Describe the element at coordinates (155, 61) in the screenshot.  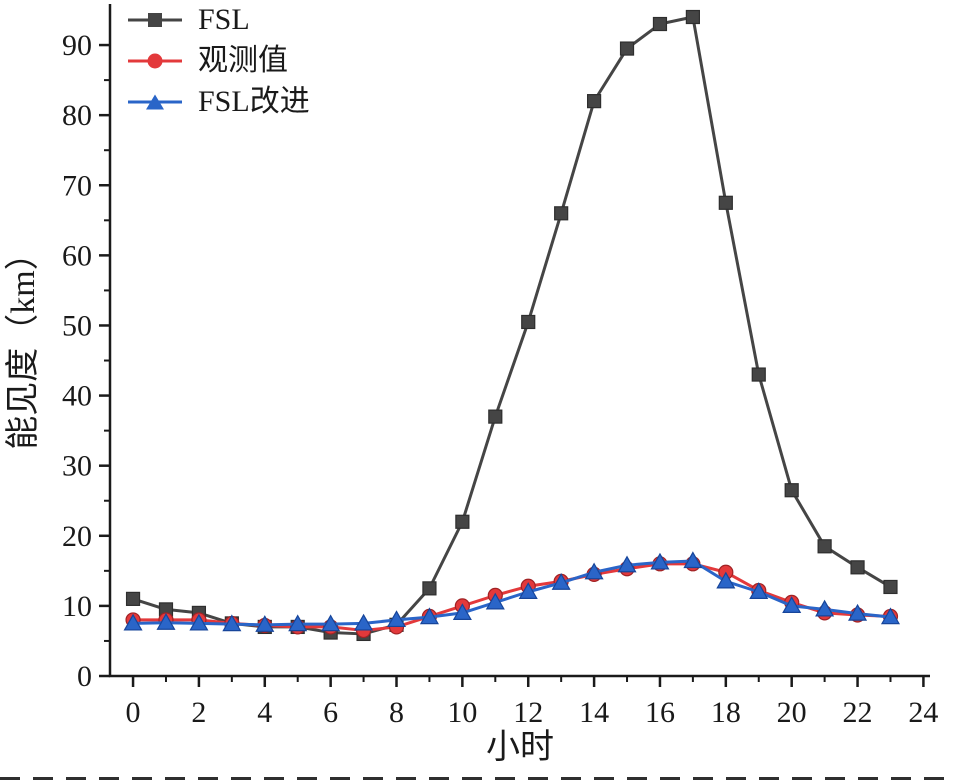
I see `circle-marker-icon` at that location.